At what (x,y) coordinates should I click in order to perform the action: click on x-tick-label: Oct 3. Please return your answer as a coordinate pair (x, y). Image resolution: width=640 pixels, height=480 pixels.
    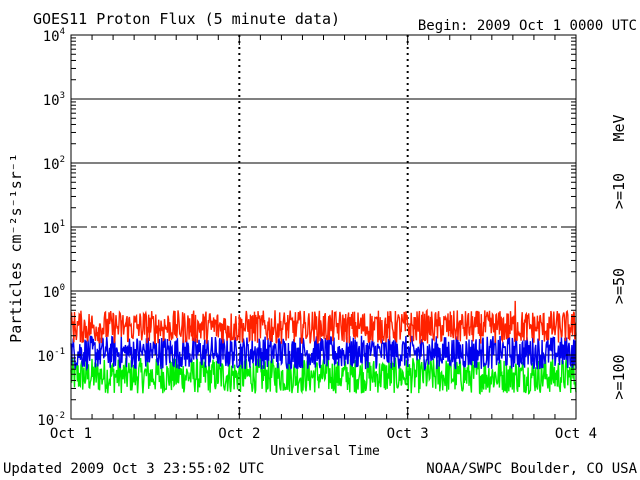
    Looking at the image, I should click on (408, 434).